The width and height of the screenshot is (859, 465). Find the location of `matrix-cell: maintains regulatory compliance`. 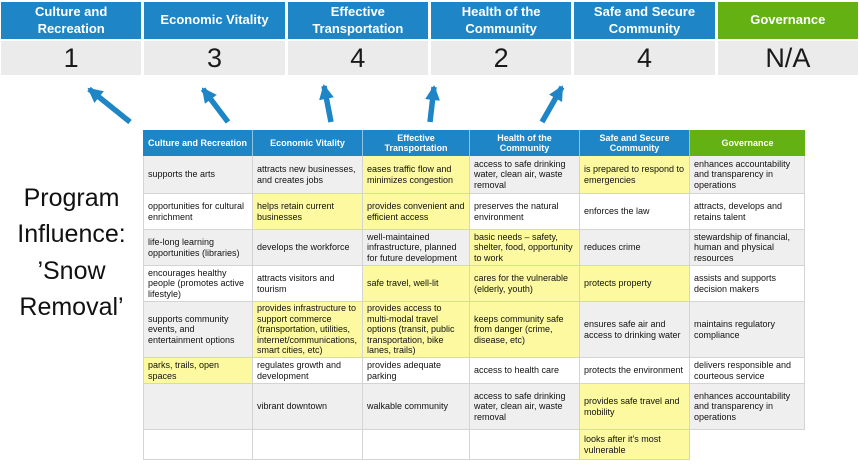

matrix-cell: maintains regulatory compliance is located at coordinates (747, 330).